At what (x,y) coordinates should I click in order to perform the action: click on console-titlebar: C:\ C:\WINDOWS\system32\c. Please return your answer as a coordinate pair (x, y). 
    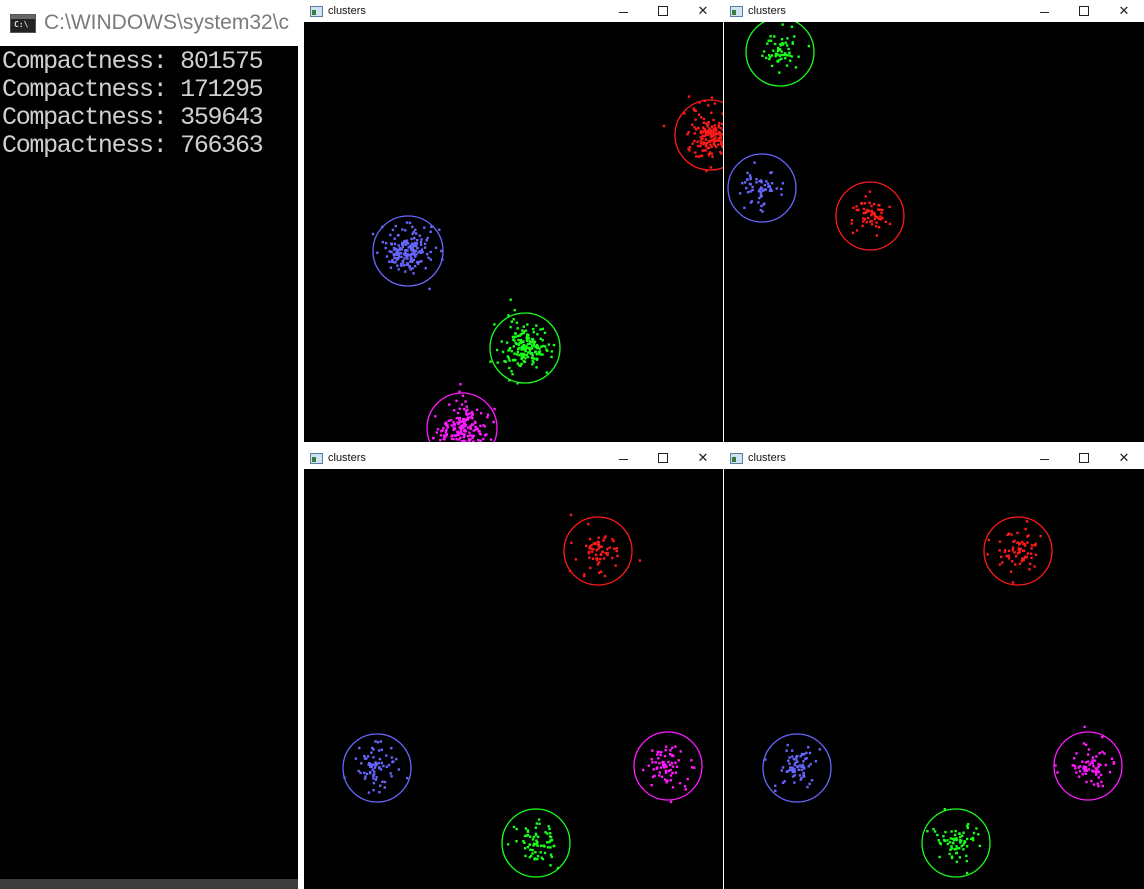
    Looking at the image, I should click on (149, 23).